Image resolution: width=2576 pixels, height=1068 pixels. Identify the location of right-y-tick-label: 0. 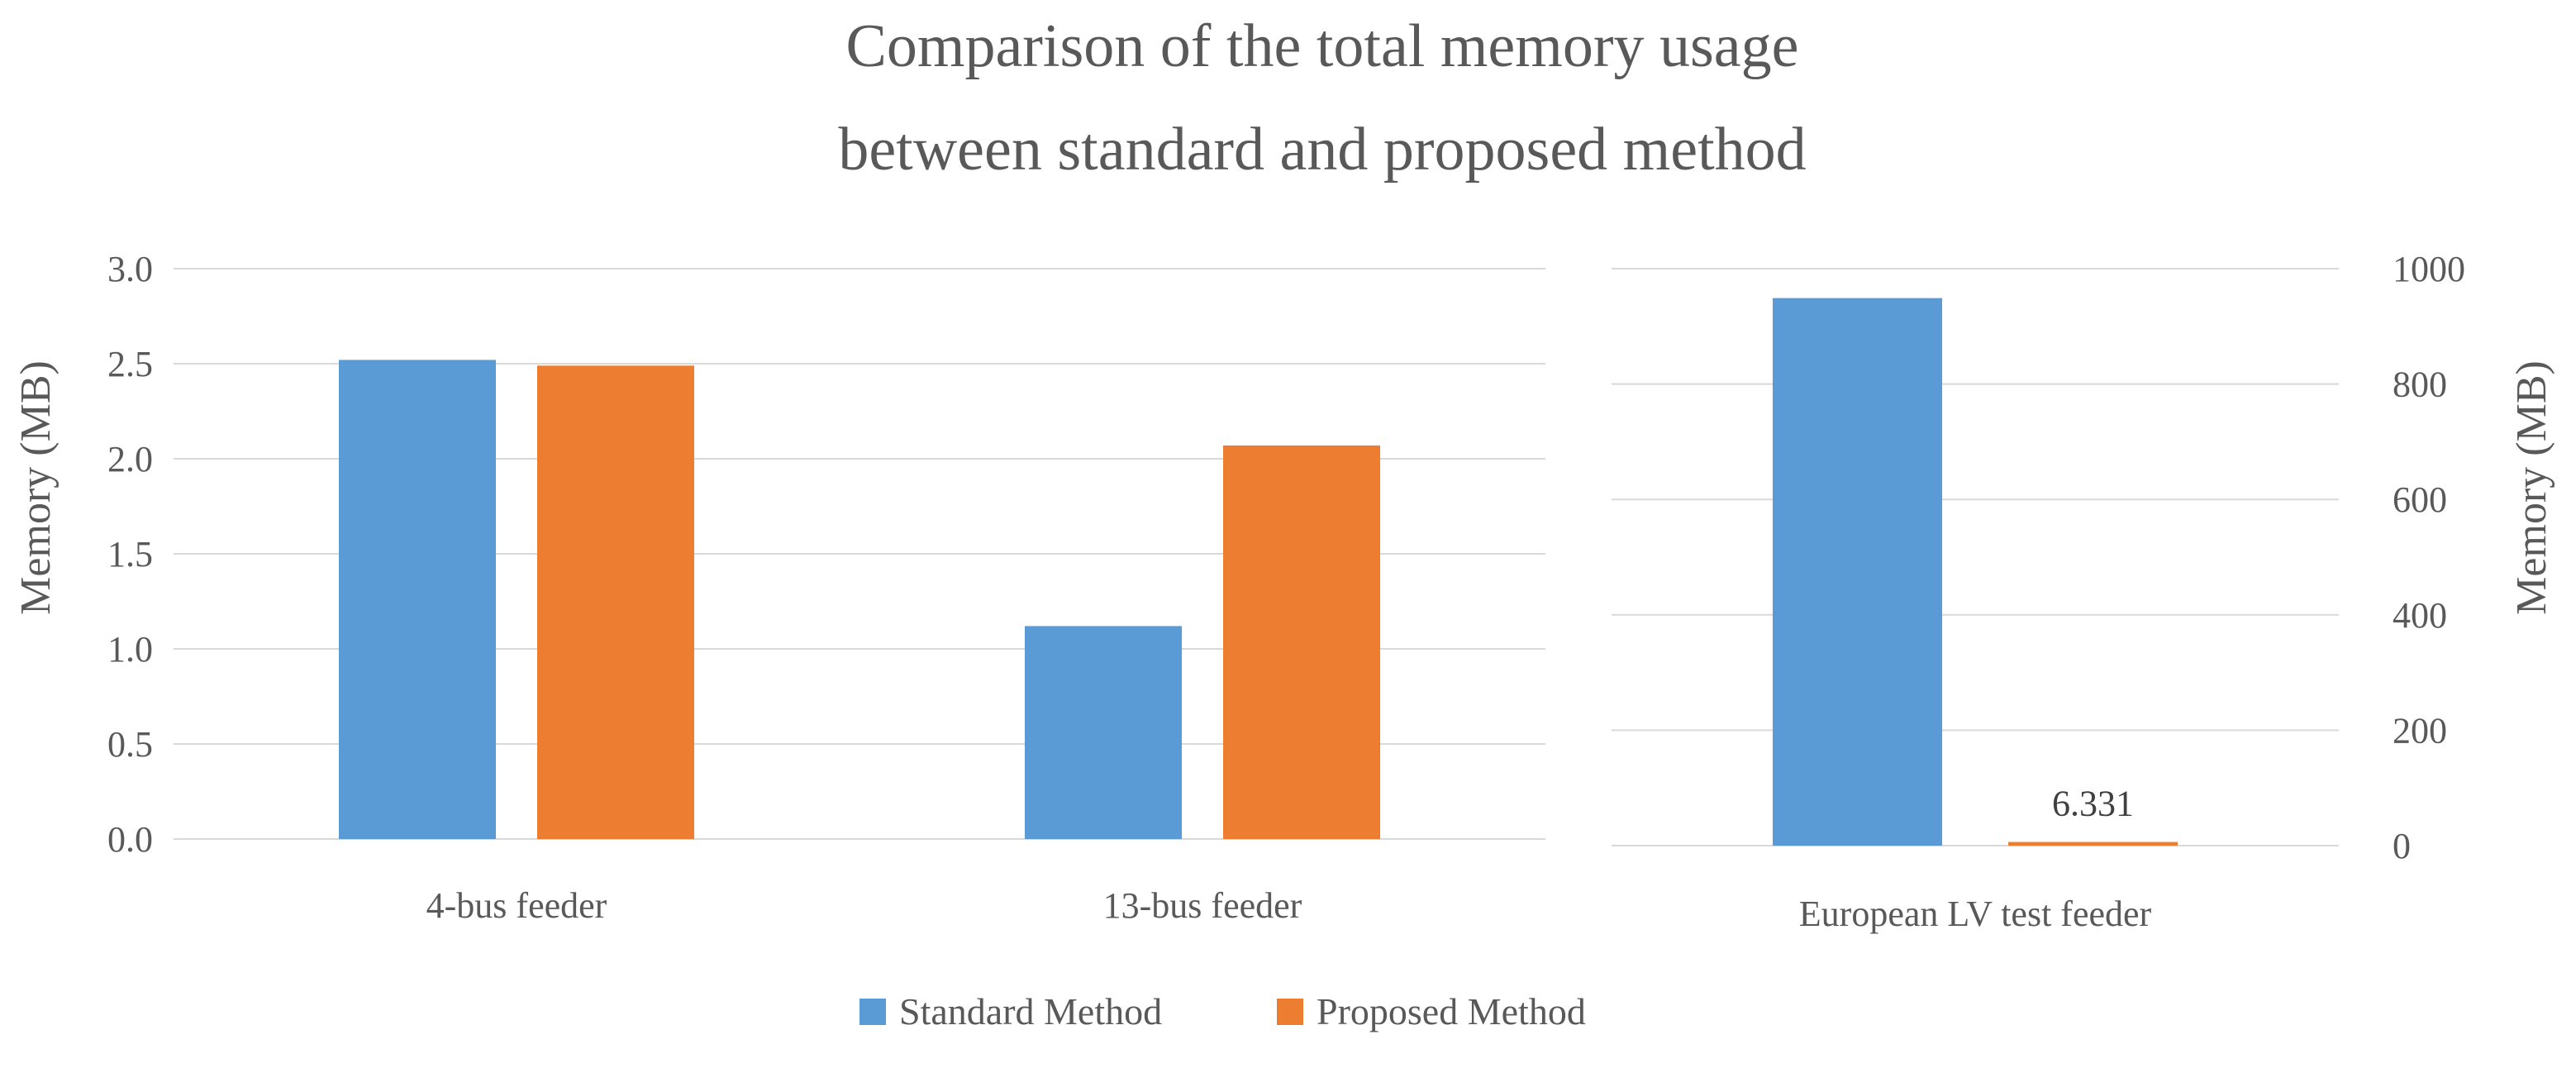
(2402, 846).